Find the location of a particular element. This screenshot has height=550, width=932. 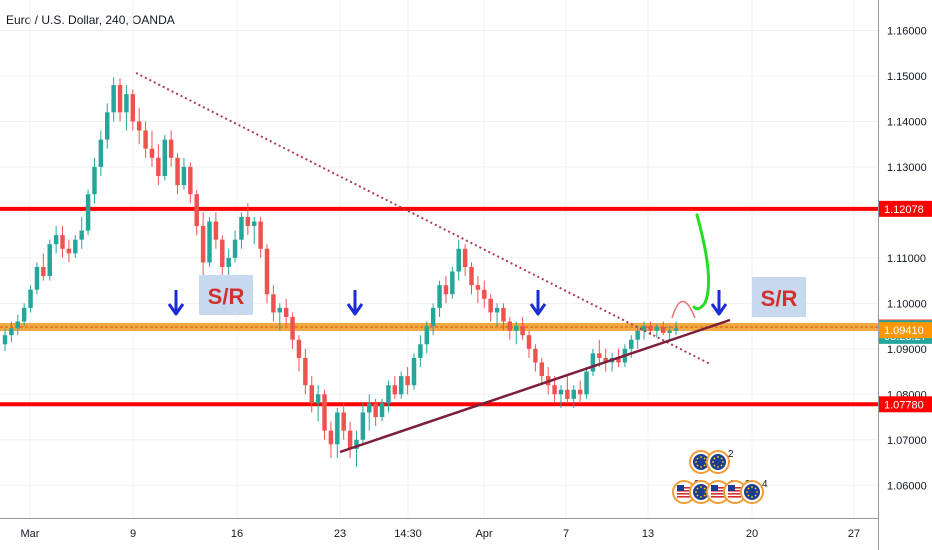

eu-flag-icon: 2 is located at coordinates (720, 461).